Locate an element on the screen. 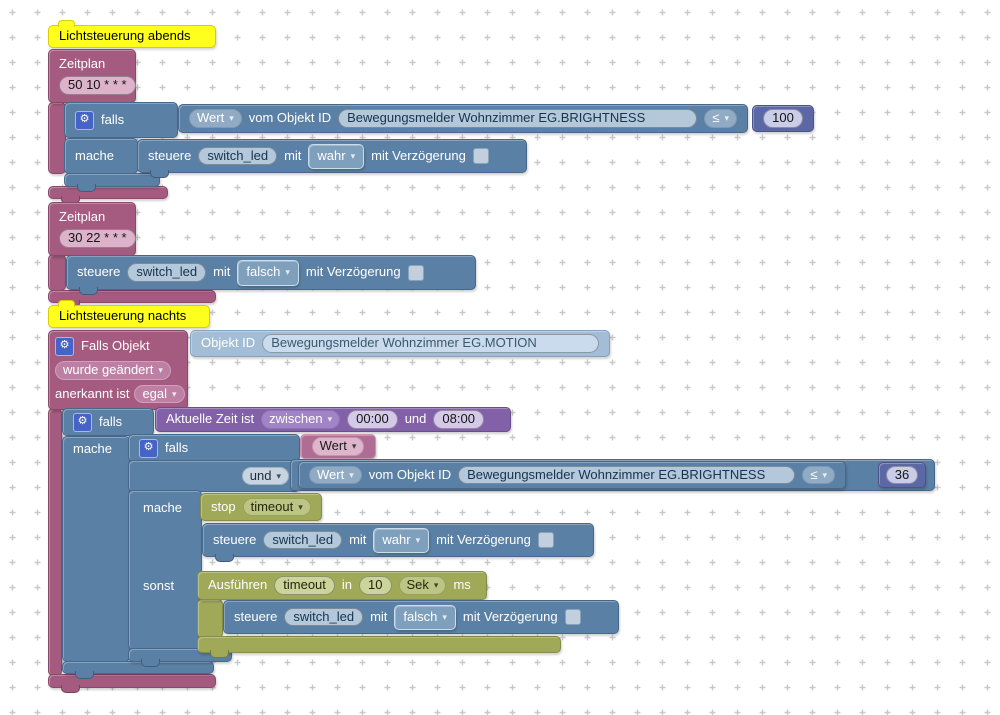 This screenshot has height=715, width=1000. from-object-id-label: vom Objekt ID is located at coordinates (290, 118).